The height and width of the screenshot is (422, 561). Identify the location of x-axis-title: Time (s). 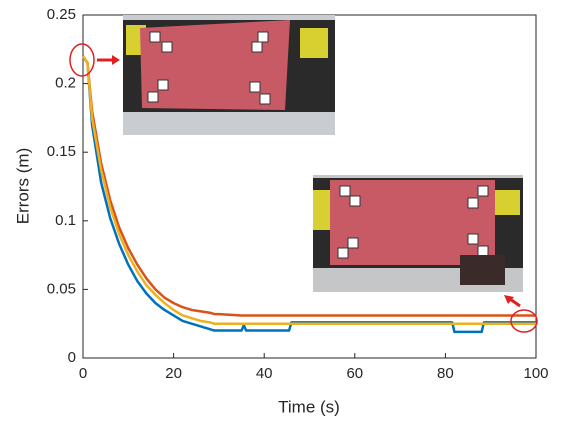
(309, 406).